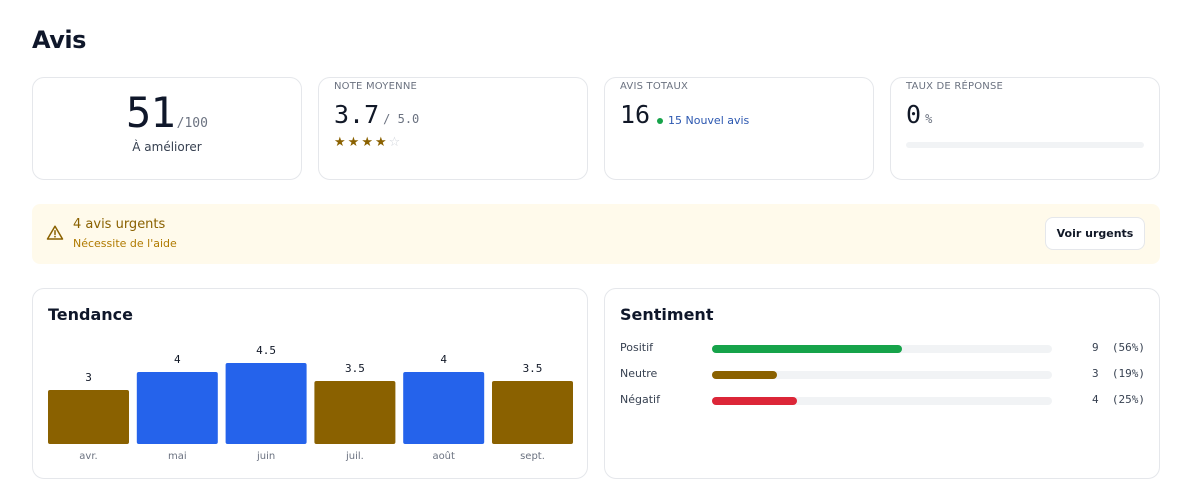  What do you see at coordinates (1118, 399) in the screenshot?
I see `sentiment-value: 4 (25%)` at bounding box center [1118, 399].